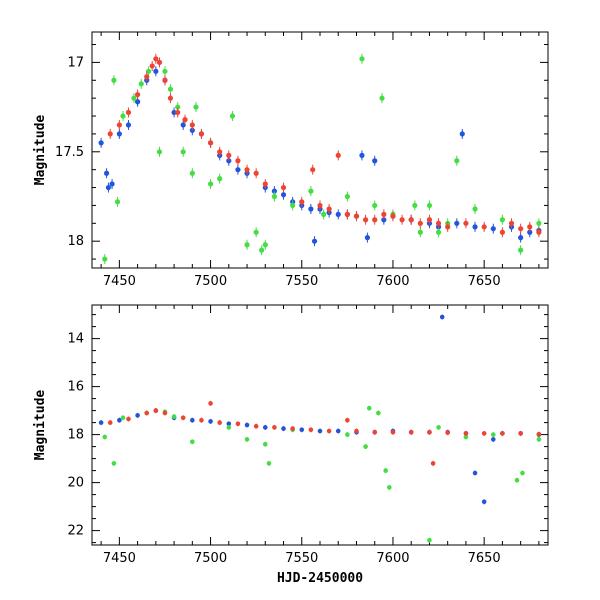 The width and height of the screenshot is (600, 600). I want to click on y-tick-label: 22, so click(75, 531).